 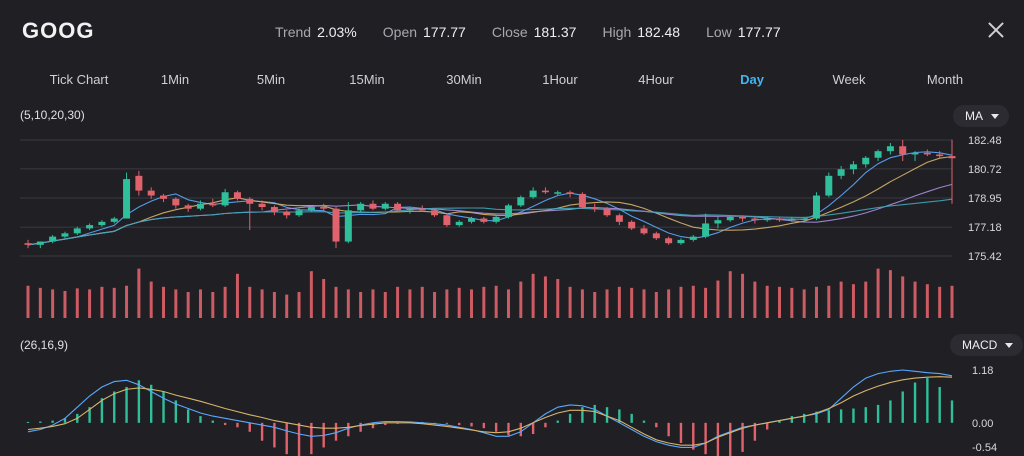 I want to click on ma-indicator-dropdown: MA, so click(x=981, y=116).